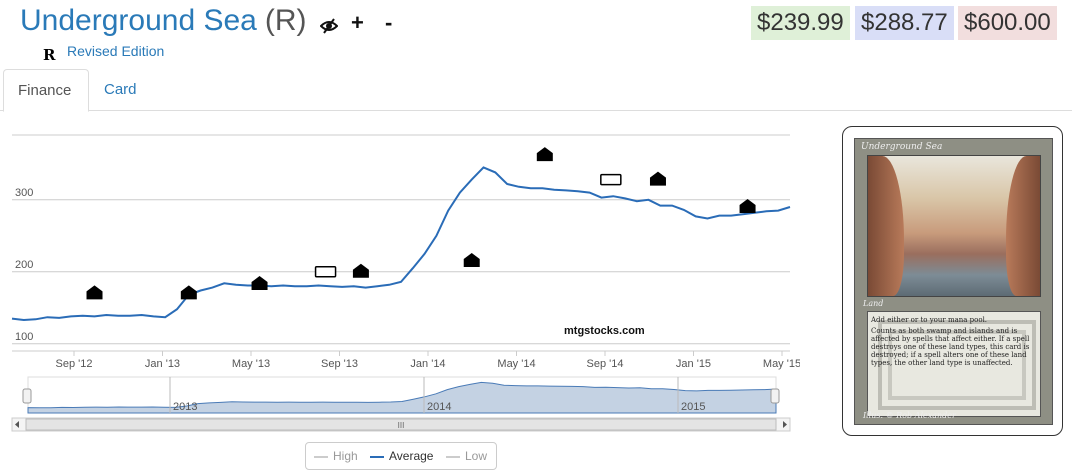  What do you see at coordinates (339, 364) in the screenshot?
I see `x-tick-label: Sep '13` at bounding box center [339, 364].